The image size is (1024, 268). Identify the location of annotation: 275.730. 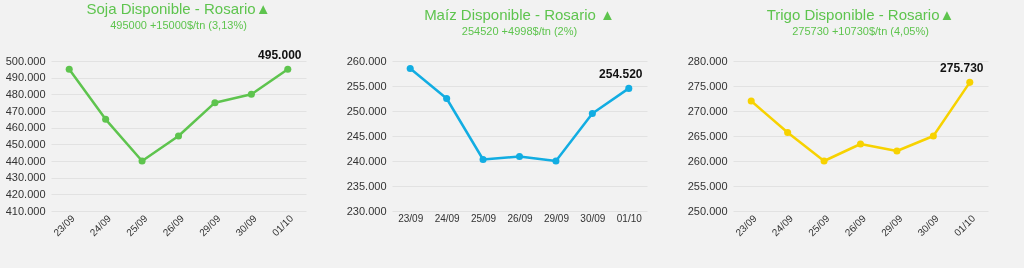
(962, 68).